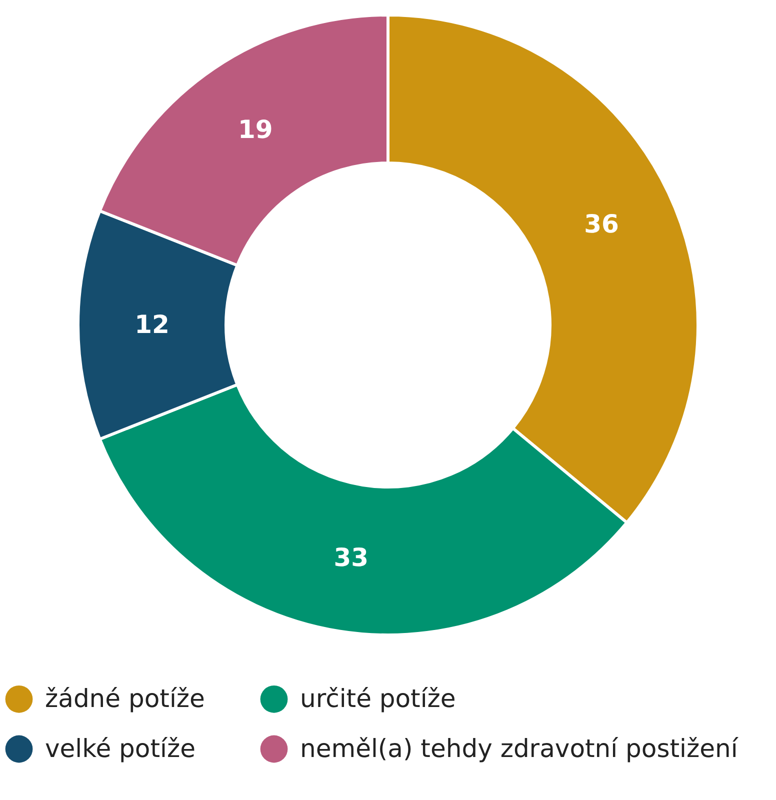  I want to click on data-label: 33, so click(351, 557).